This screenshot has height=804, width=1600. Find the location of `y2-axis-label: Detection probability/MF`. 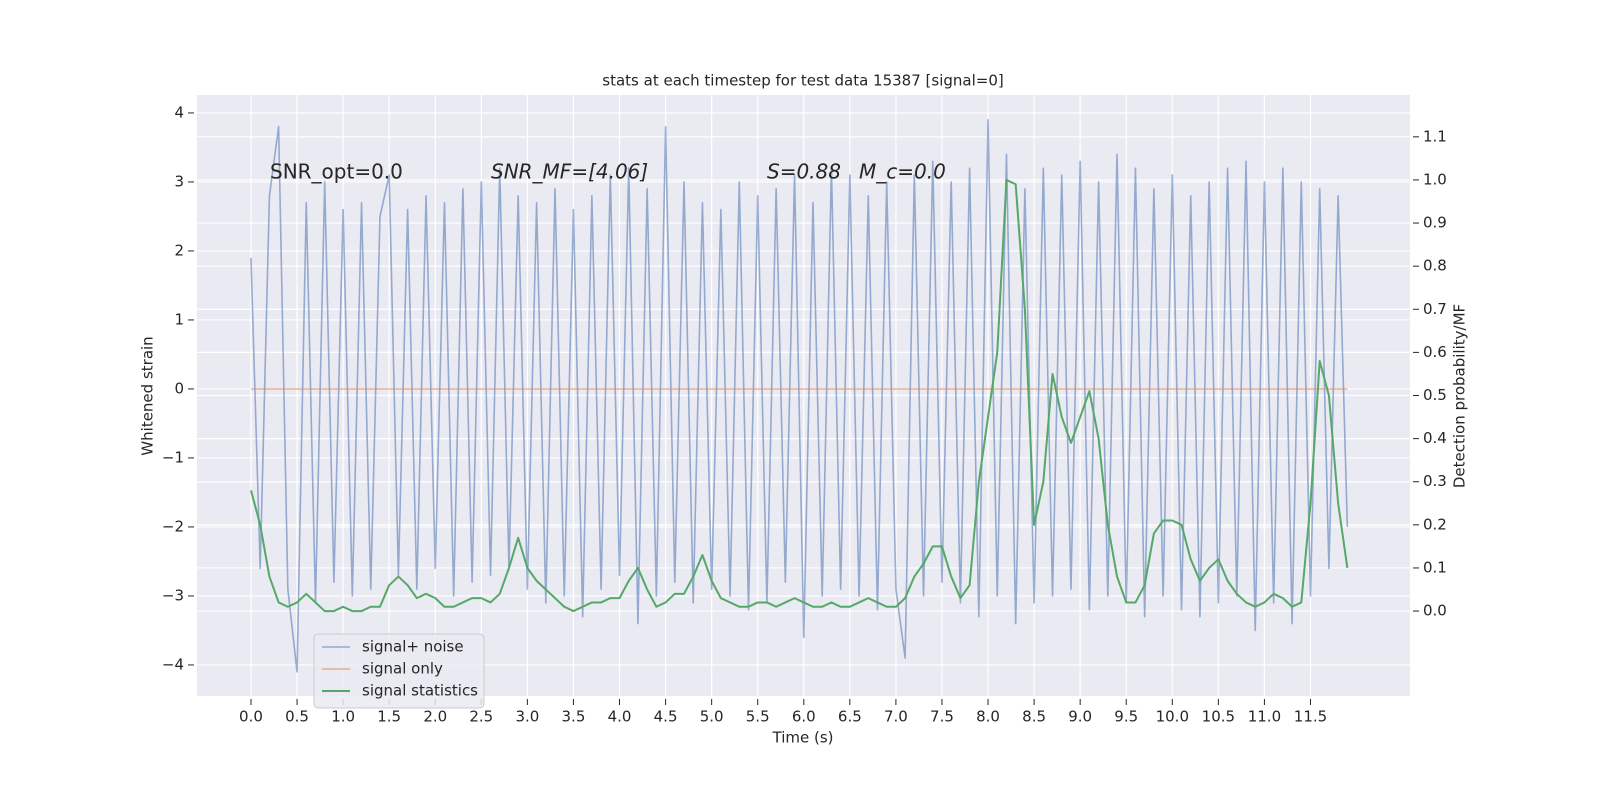

y2-axis-label: Detection probability/MF is located at coordinates (1460, 396).